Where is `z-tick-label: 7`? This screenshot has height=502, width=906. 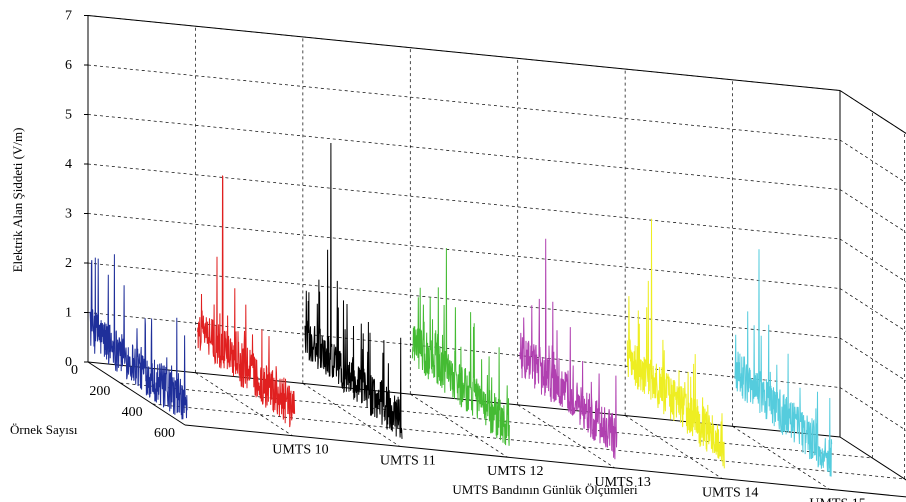 z-tick-label: 7 is located at coordinates (68, 16).